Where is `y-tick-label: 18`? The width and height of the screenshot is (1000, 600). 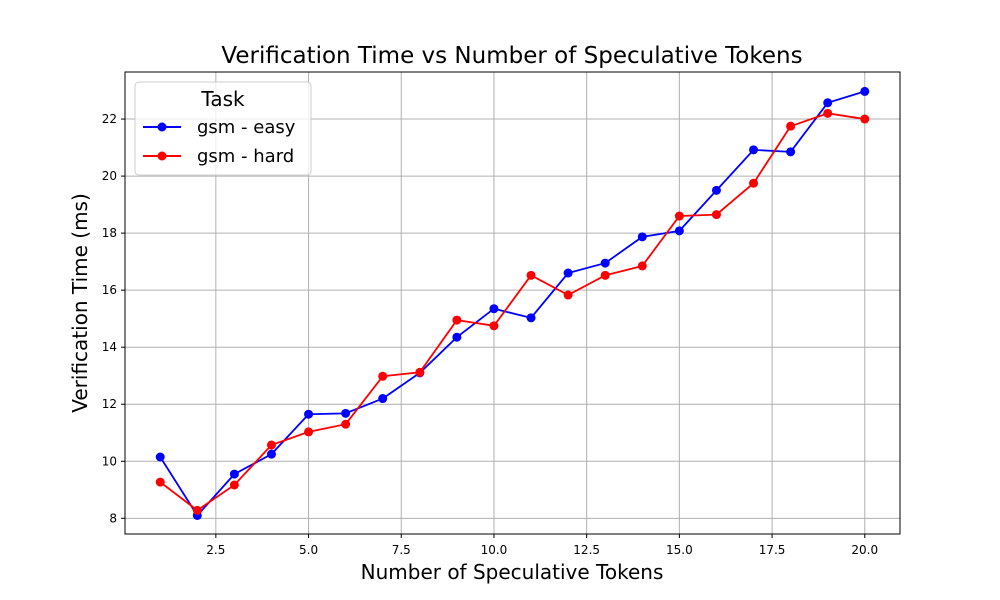 y-tick-label: 18 is located at coordinates (109, 233).